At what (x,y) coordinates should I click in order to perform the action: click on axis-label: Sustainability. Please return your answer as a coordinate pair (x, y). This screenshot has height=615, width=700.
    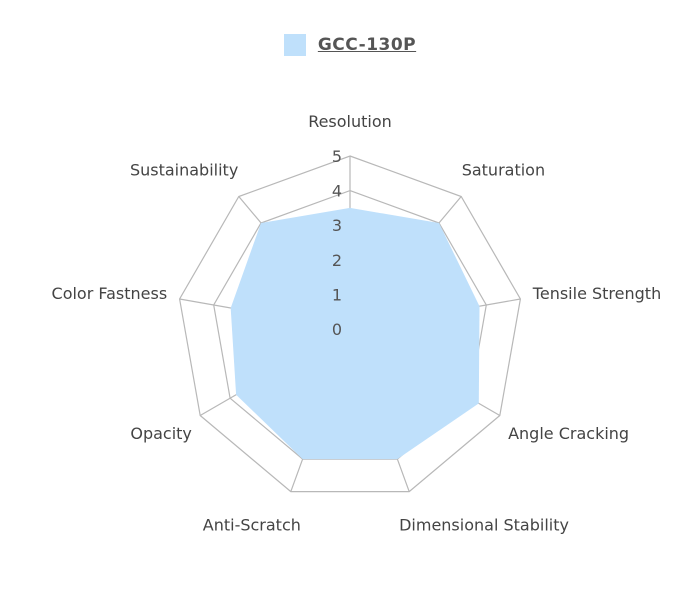
    Looking at the image, I should click on (184, 170).